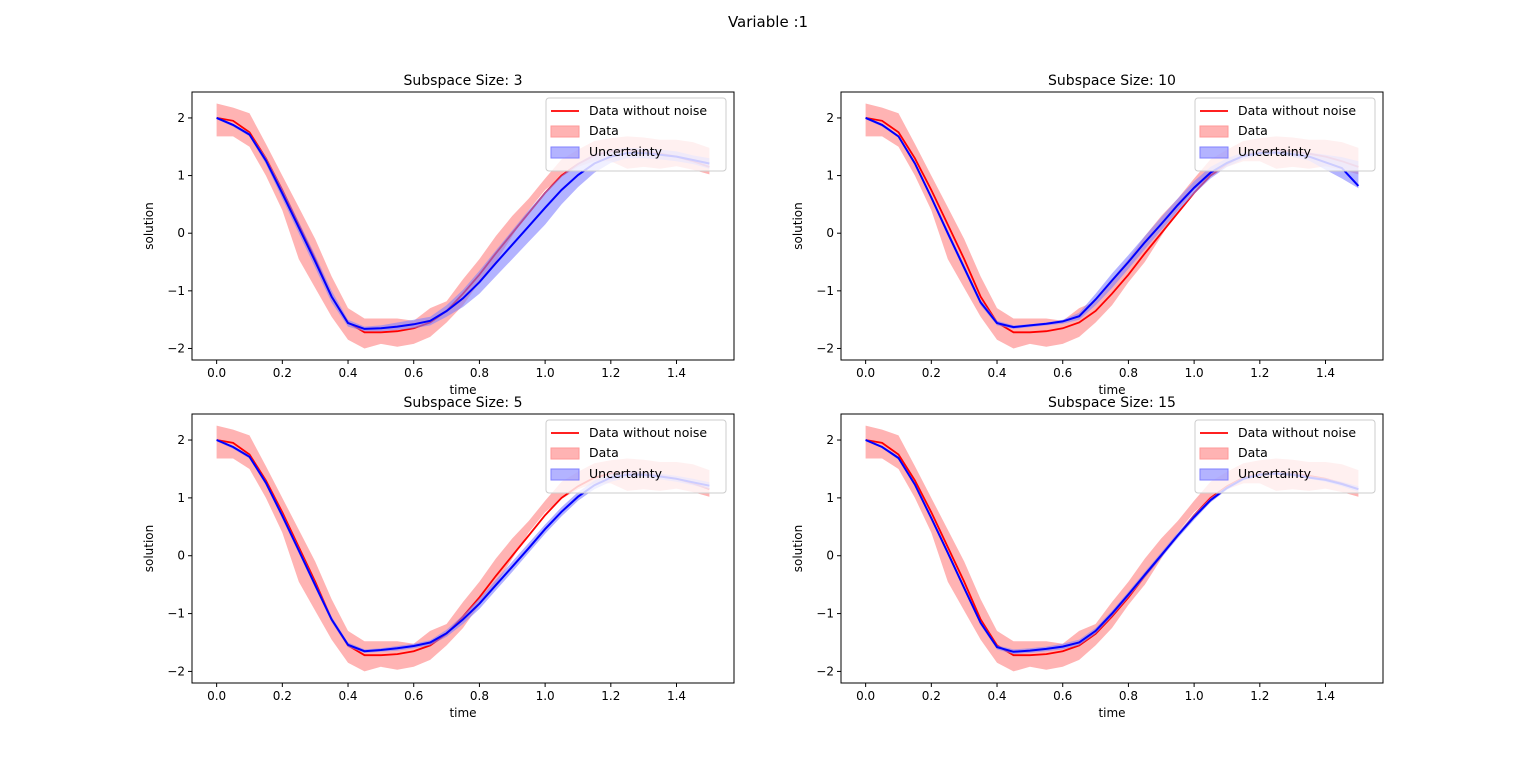  Describe the element at coordinates (1112, 403) in the screenshot. I see `subplot-title: Subspace Size: 15` at that location.